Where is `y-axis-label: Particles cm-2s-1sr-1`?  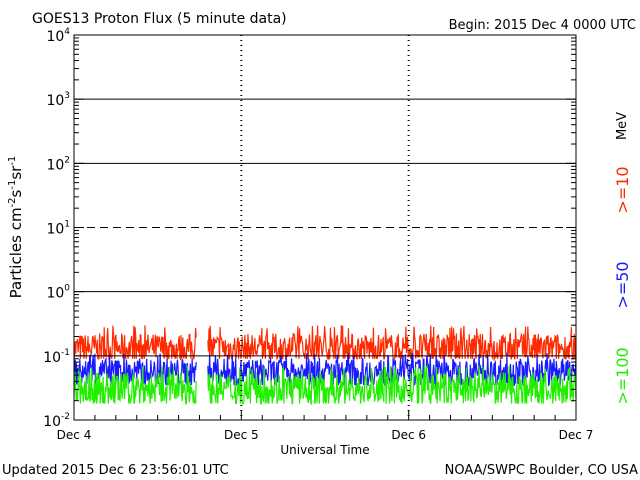 y-axis-label: Particles cm-2s-1sr-1 is located at coordinates (16, 227).